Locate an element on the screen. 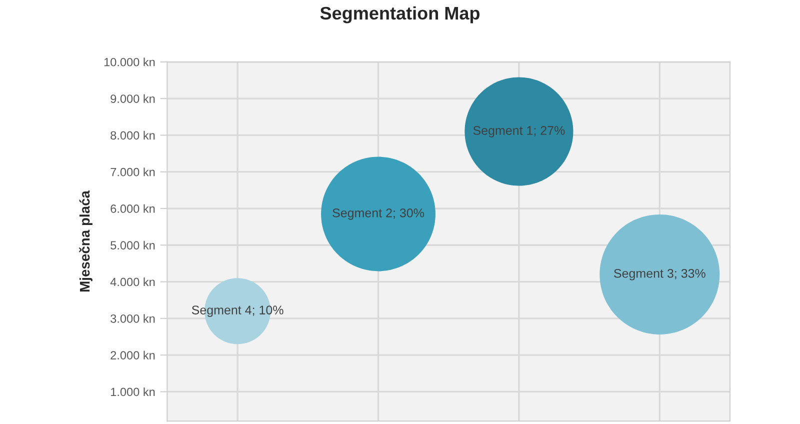 This screenshot has width=800, height=424. y-tick-label: 9.000 kn is located at coordinates (132, 98).